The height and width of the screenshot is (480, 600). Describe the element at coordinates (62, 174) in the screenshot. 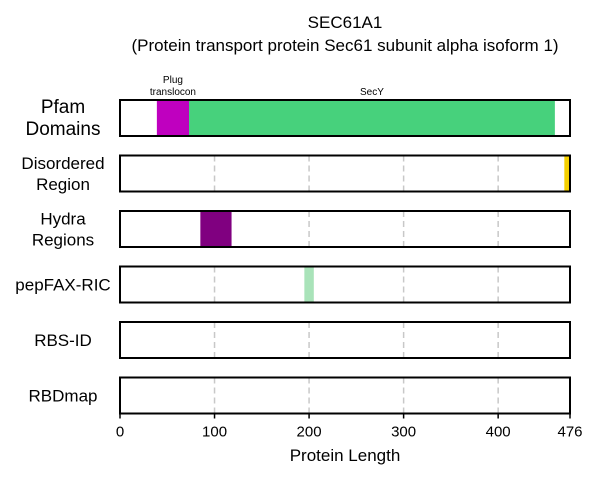

I see `track-label: Disordered Region` at that location.